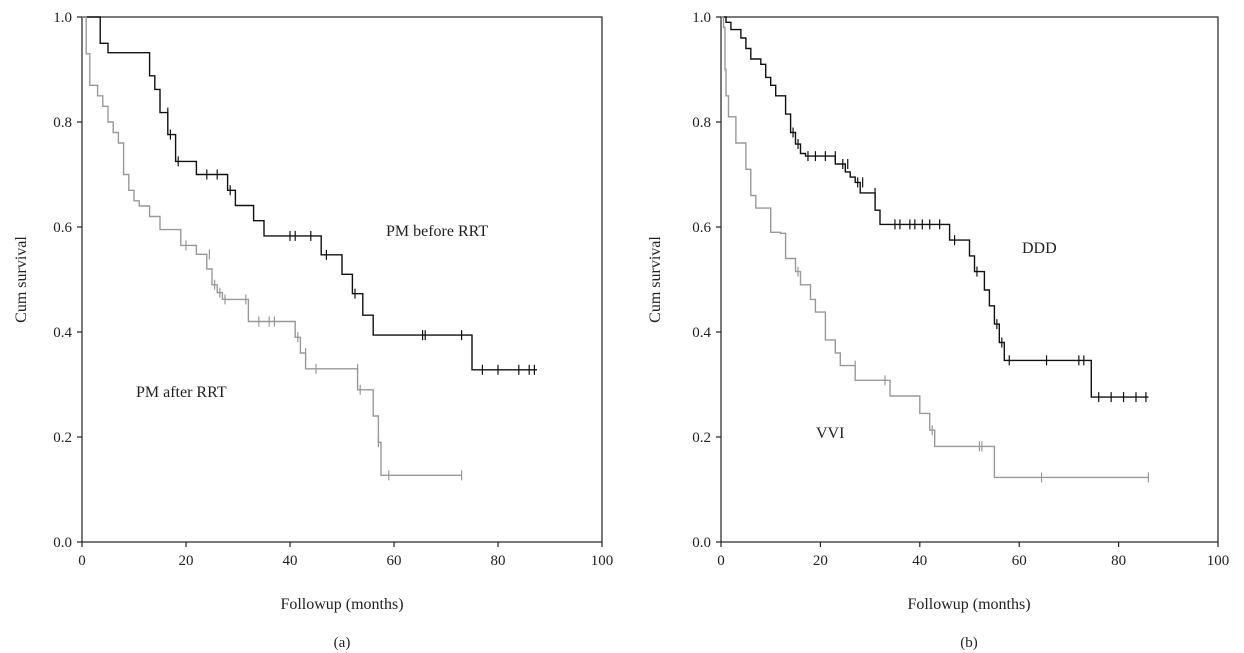 The width and height of the screenshot is (1244, 653). Describe the element at coordinates (655, 279) in the screenshot. I see `ylabel-b: Cum survival` at that location.